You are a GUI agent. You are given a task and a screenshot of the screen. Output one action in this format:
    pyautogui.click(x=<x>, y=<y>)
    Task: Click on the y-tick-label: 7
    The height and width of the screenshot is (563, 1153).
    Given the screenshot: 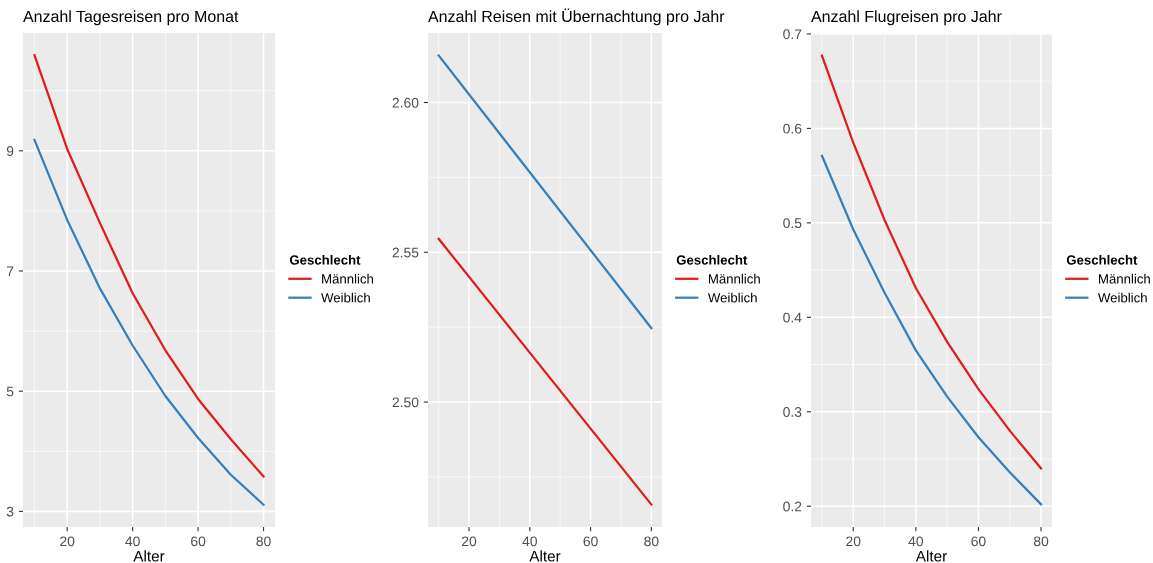 What is the action you would take?
    pyautogui.click(x=10, y=271)
    